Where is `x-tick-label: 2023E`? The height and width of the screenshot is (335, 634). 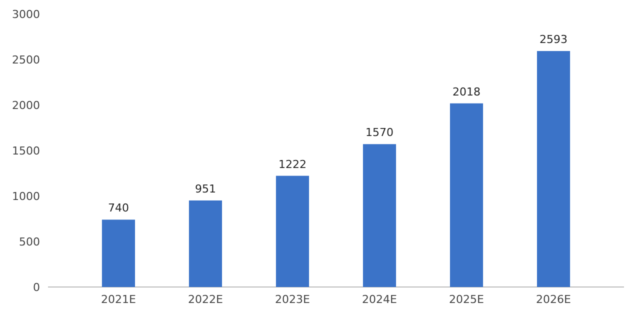
x-tick-label: 2023E is located at coordinates (292, 299).